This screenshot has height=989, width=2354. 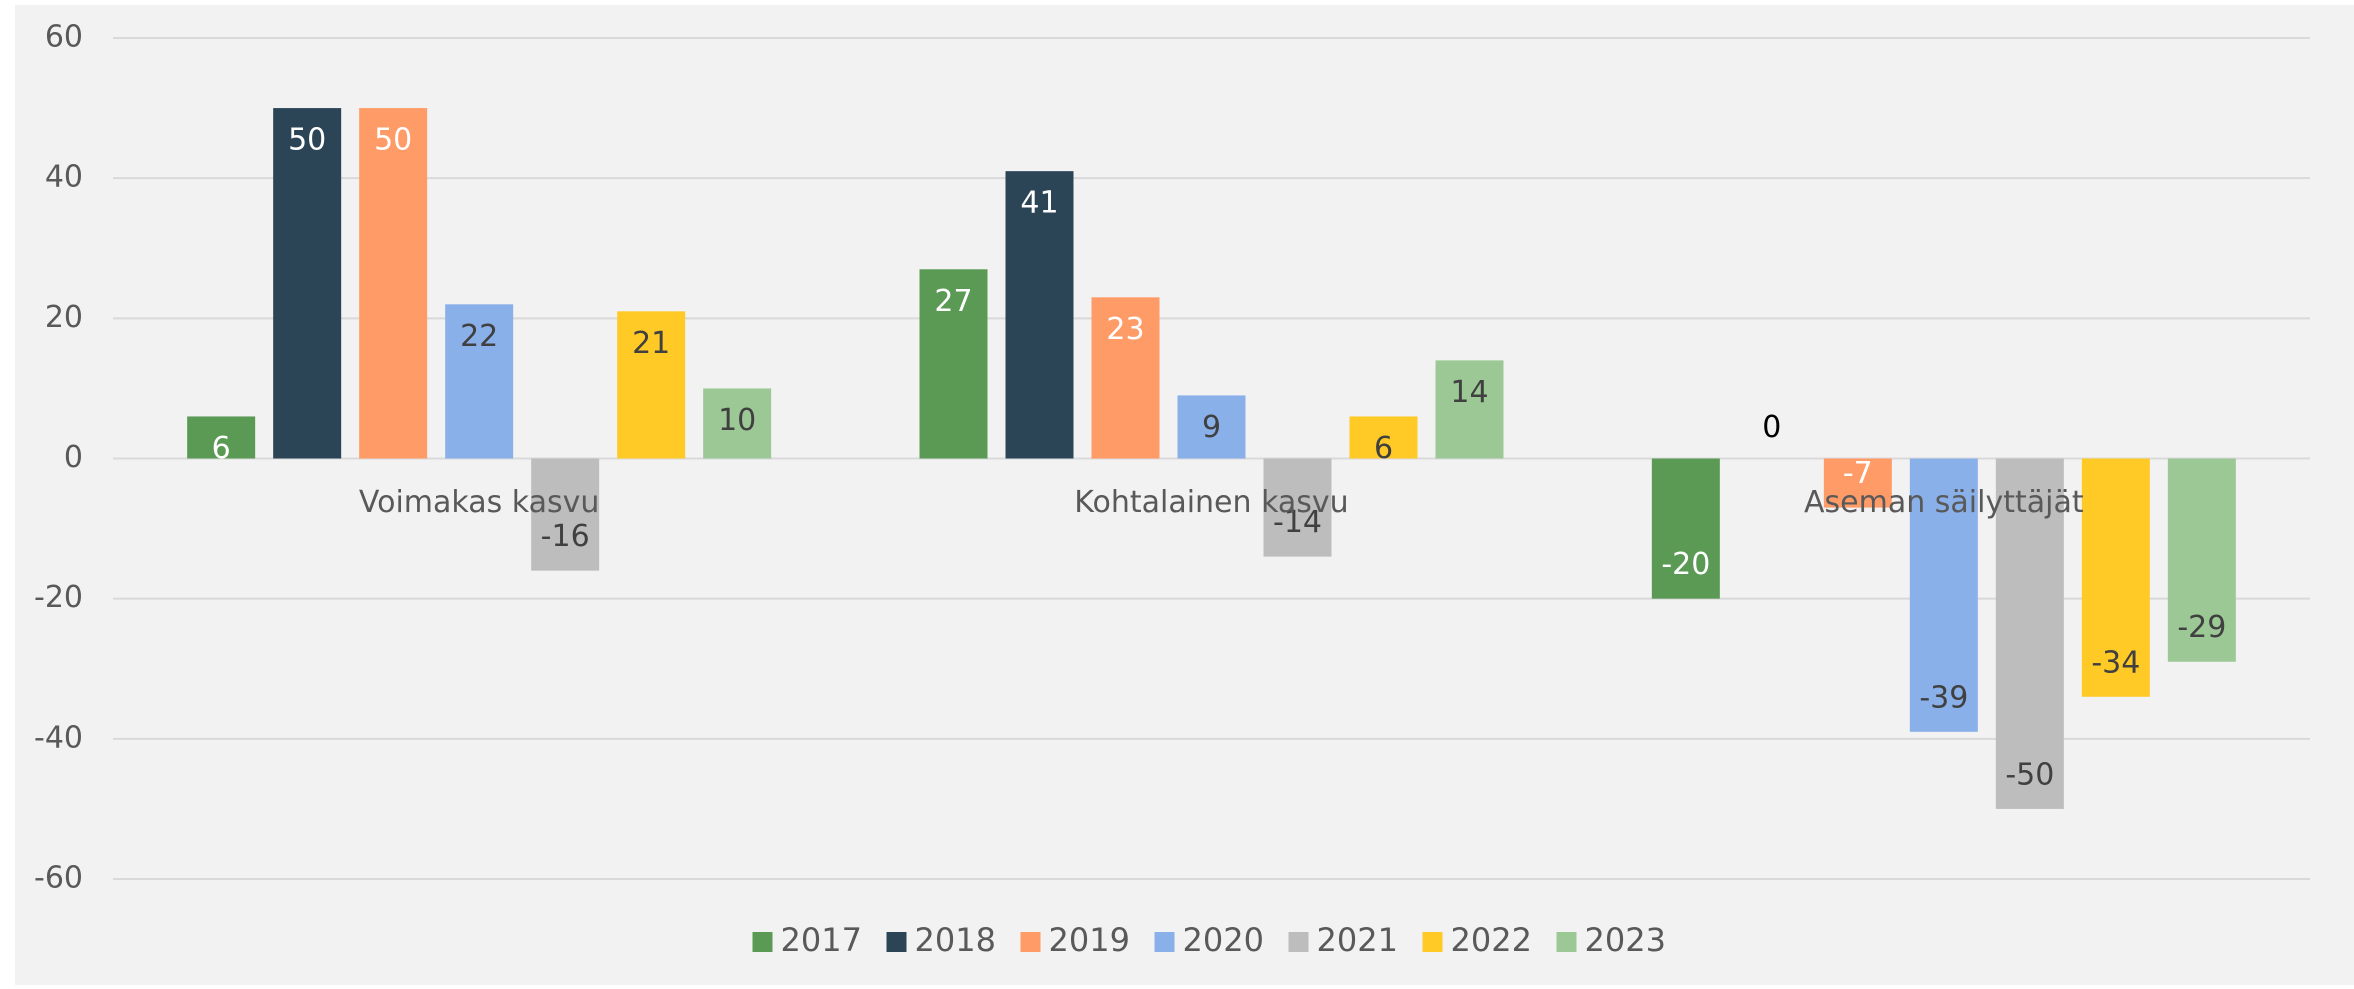 What do you see at coordinates (1469, 392) in the screenshot?
I see `data-label: 14` at bounding box center [1469, 392].